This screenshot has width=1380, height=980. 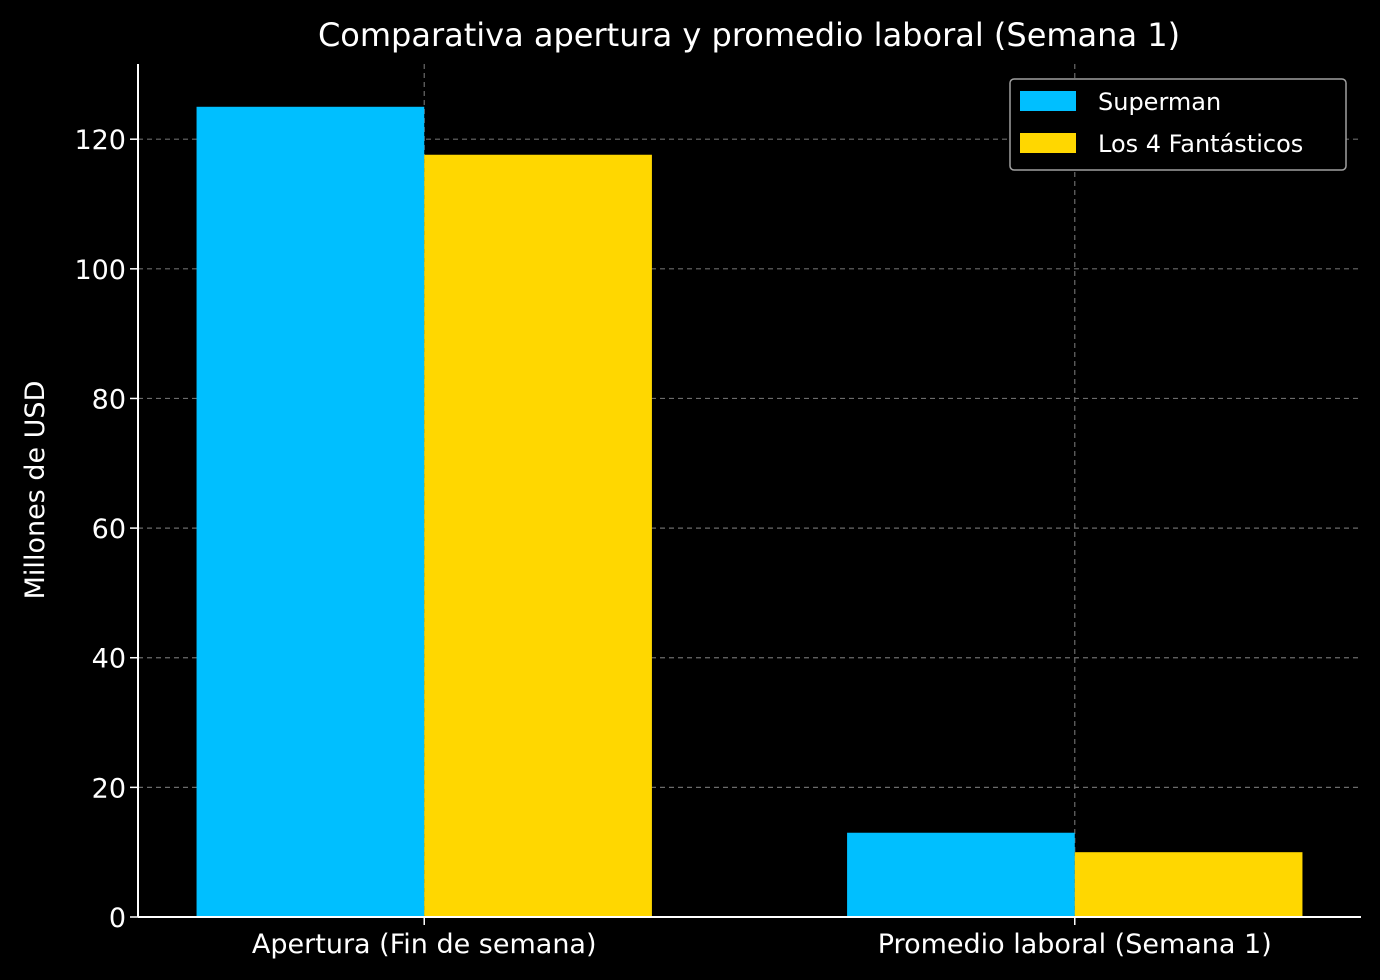 I want to click on legend-label: Superman, so click(x=1159, y=102).